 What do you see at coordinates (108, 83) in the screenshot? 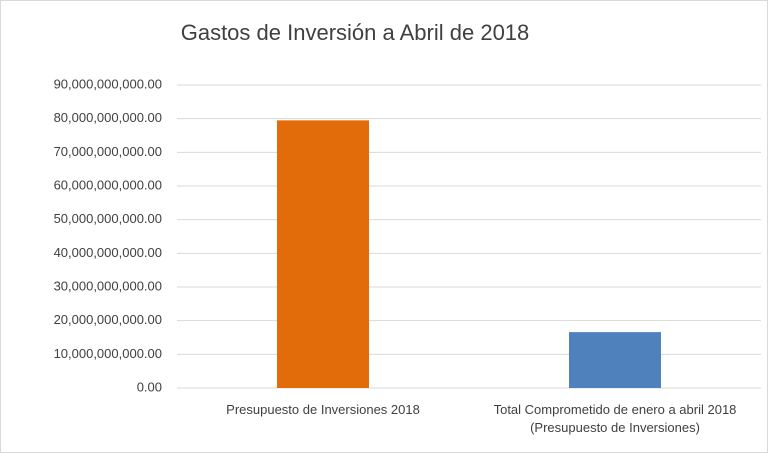
I see `y-tick-label: 90,000,000,000.00` at bounding box center [108, 83].